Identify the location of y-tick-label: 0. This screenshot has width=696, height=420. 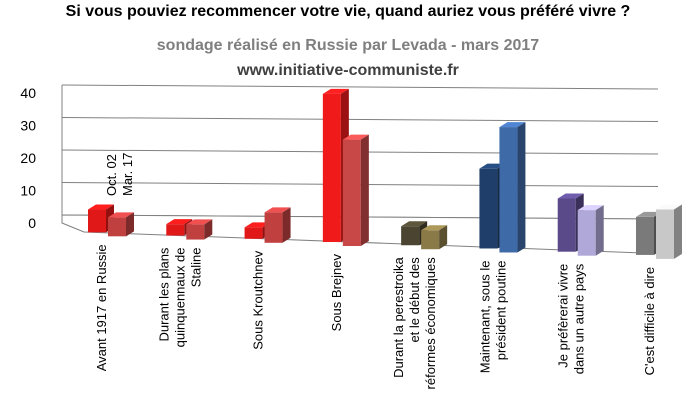
(32, 223).